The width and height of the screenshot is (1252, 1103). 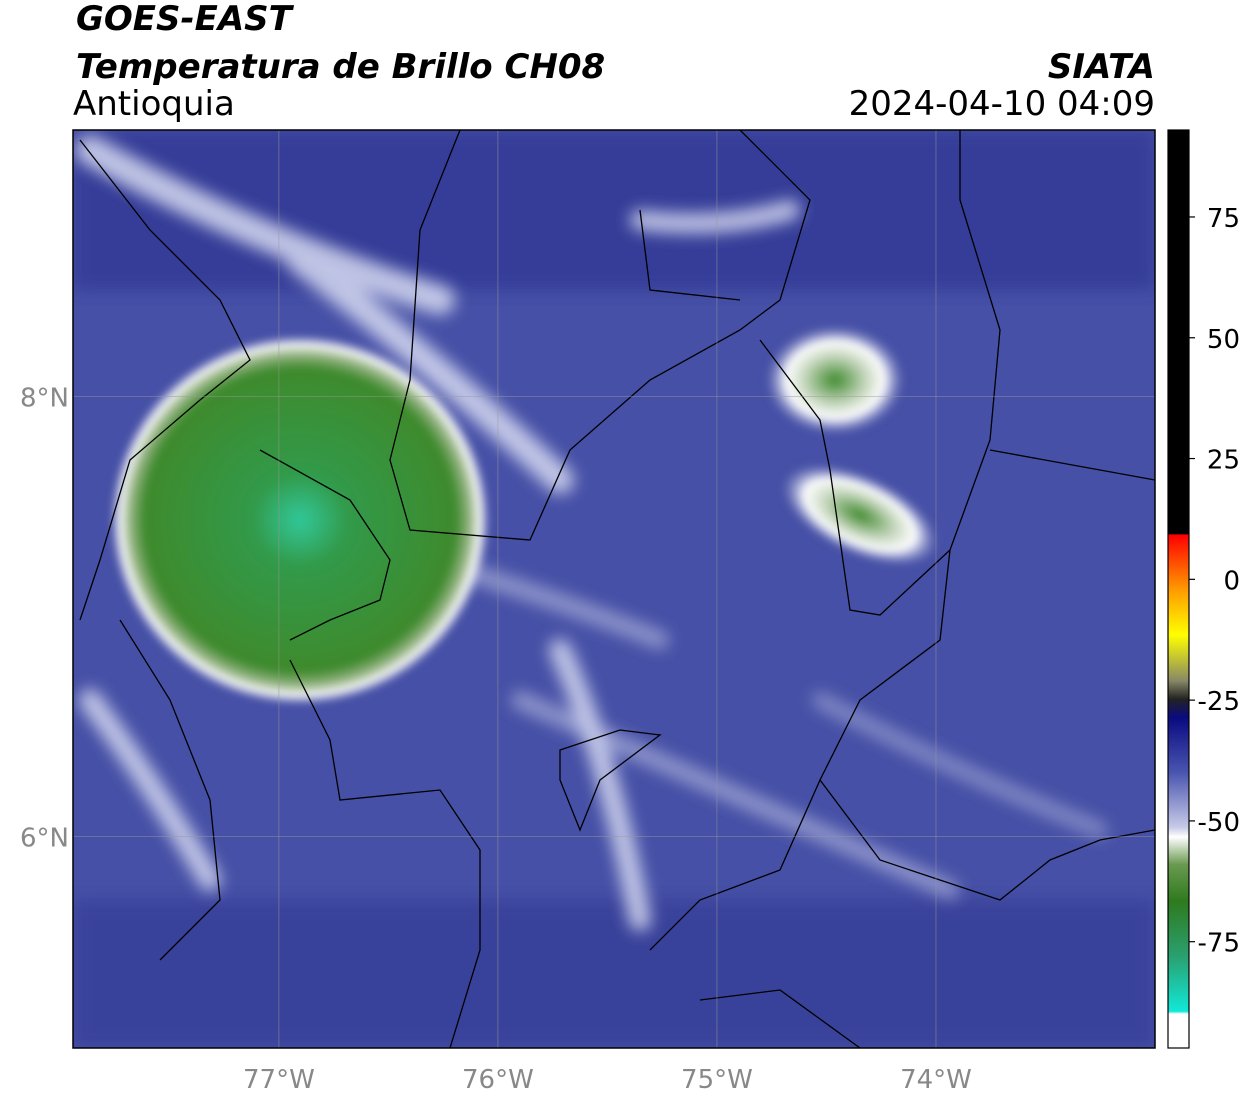 What do you see at coordinates (1101, 67) in the screenshot?
I see `source: SIATA` at bounding box center [1101, 67].